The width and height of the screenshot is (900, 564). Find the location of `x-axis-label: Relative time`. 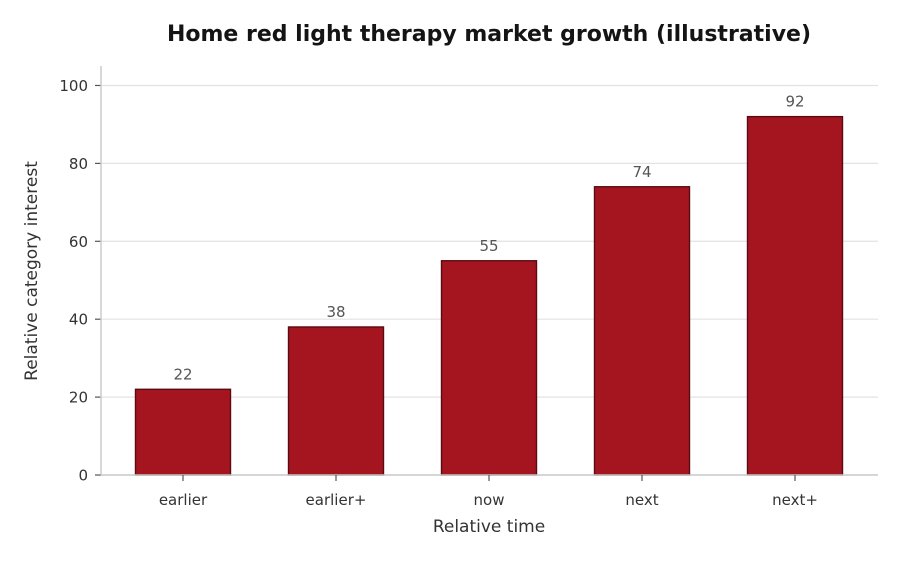

x-axis-label: Relative time is located at coordinates (489, 527).